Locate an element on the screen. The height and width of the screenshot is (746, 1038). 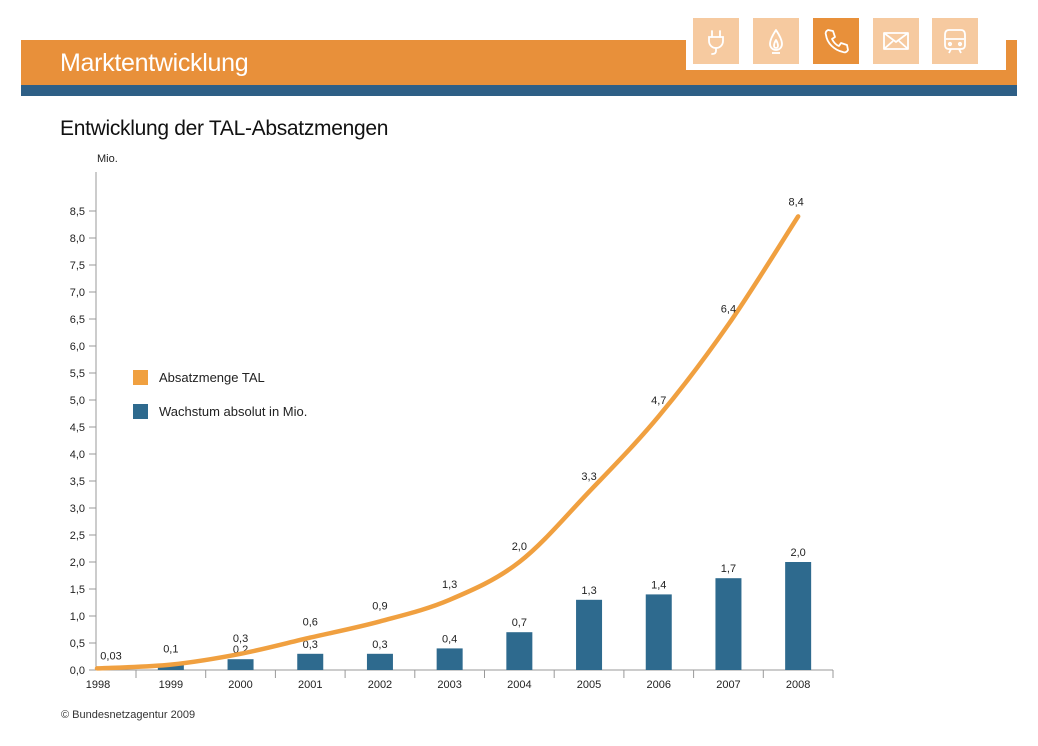
y-tick-label: 8,5 is located at coordinates (77, 212).